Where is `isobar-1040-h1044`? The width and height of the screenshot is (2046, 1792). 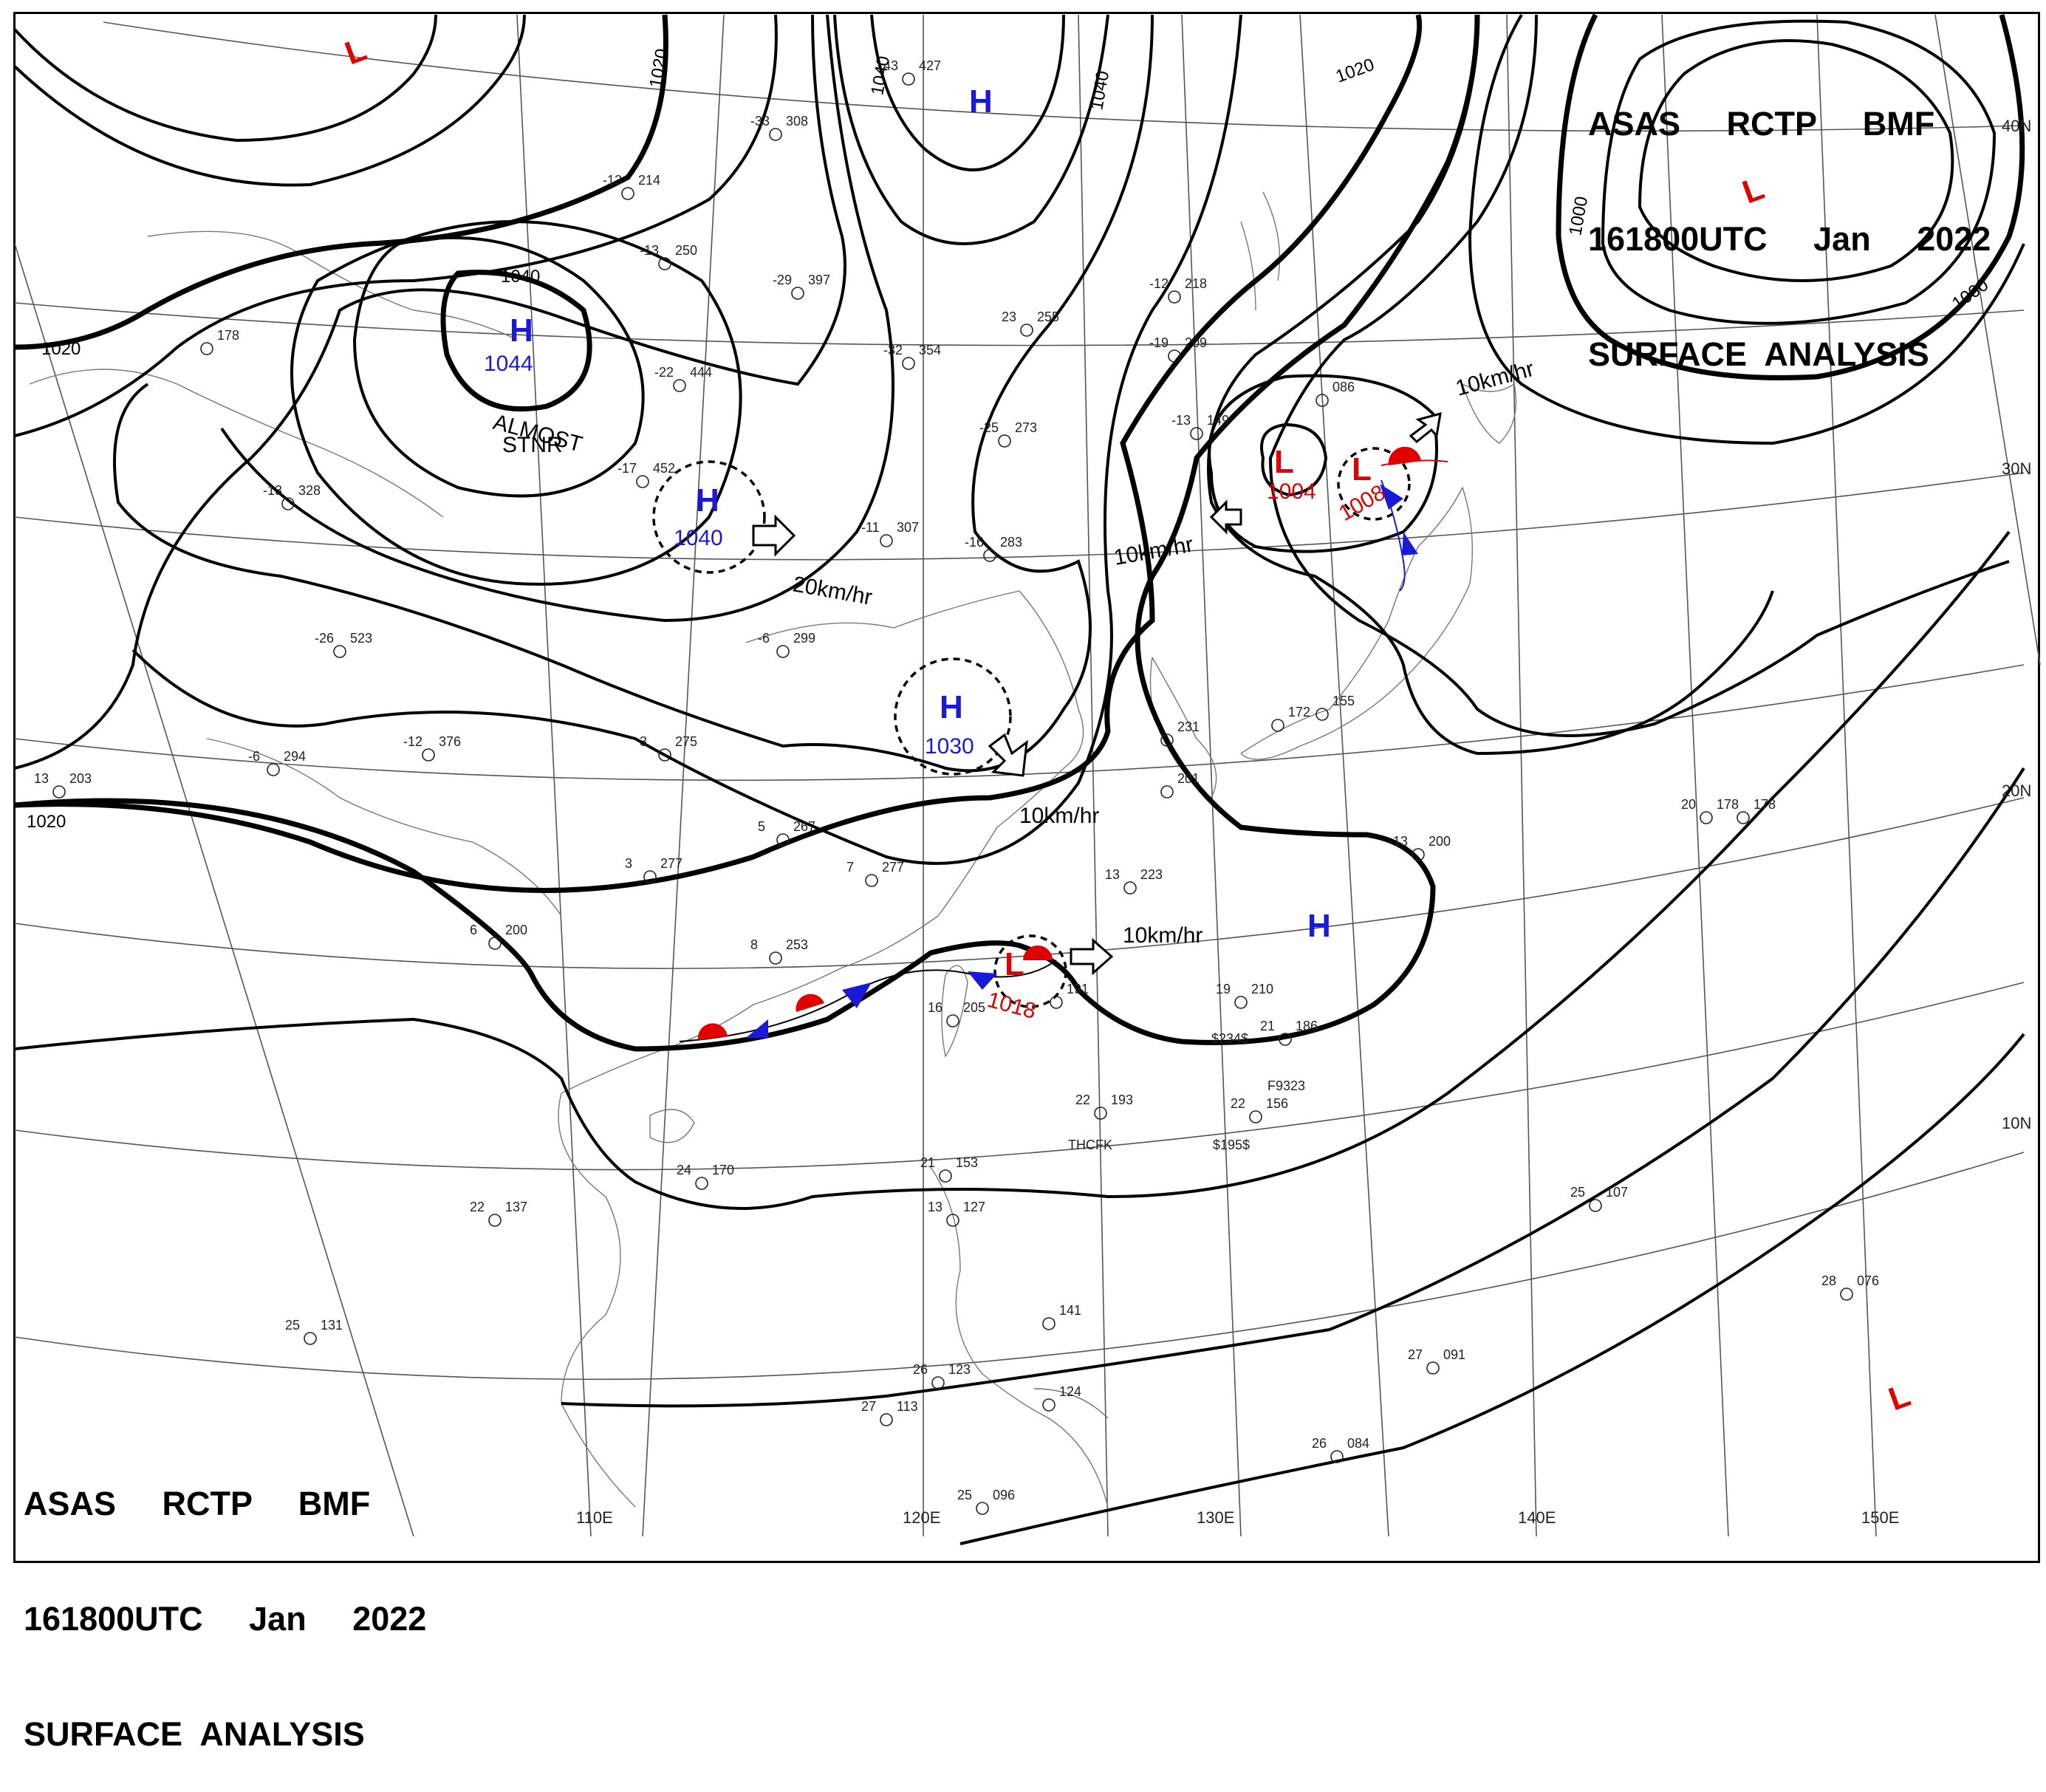
isobar-1040-h1044 is located at coordinates (516, 341).